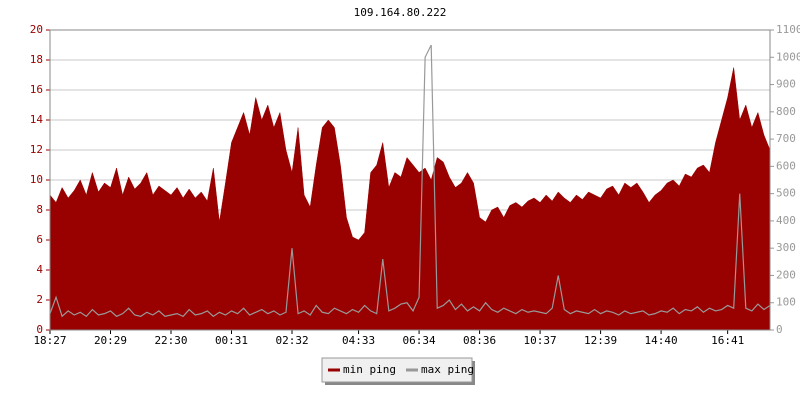 The height and width of the screenshot is (404, 800). Describe the element at coordinates (231, 340) in the screenshot. I see `x-tick-label: 00:31` at that location.